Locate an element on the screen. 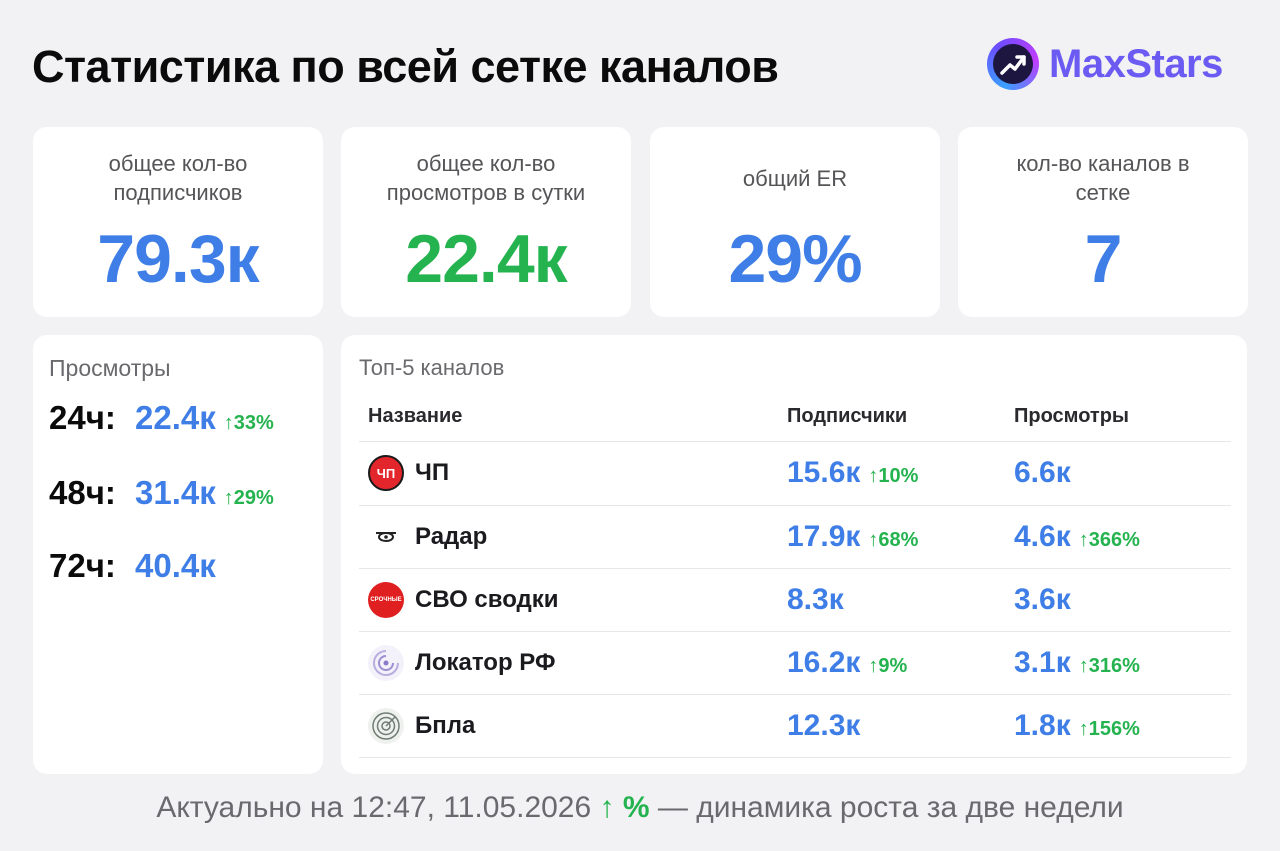  table-row: Локатор РФ 16.2к ↑9% 3.1к ↑316% is located at coordinates (794, 663).